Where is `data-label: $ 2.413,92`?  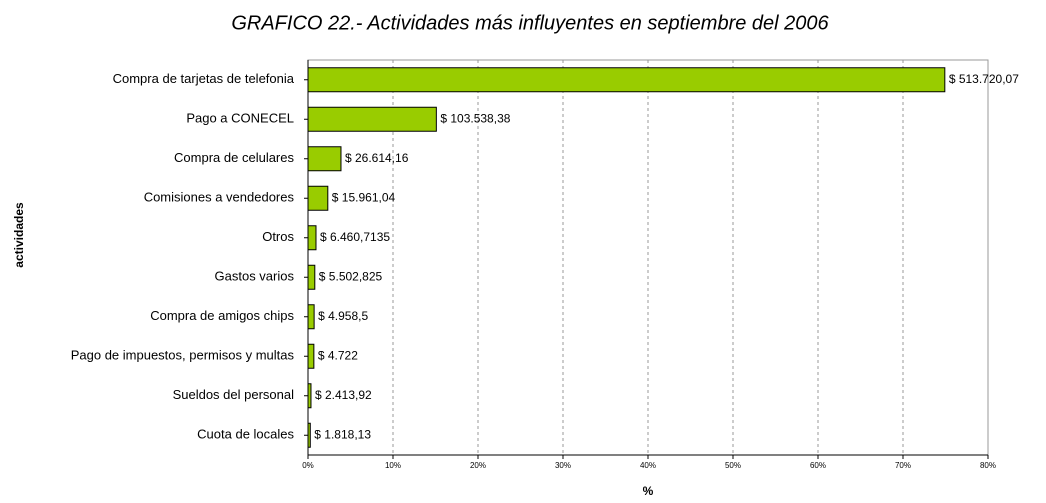
data-label: $ 2.413,92 is located at coordinates (343, 395).